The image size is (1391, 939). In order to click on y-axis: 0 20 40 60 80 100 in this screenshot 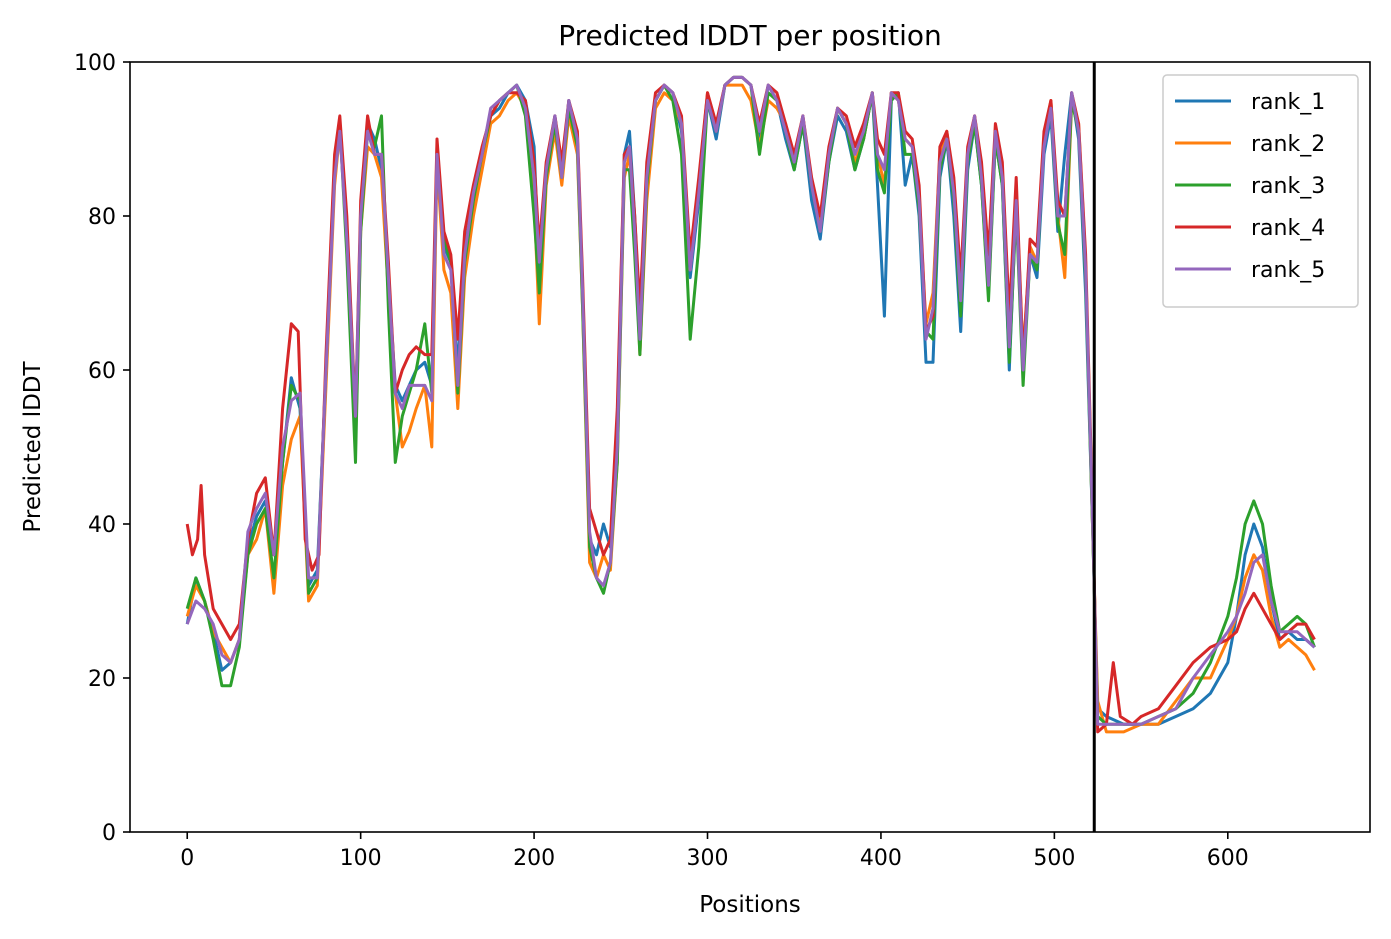, I will do `click(102, 448)`.